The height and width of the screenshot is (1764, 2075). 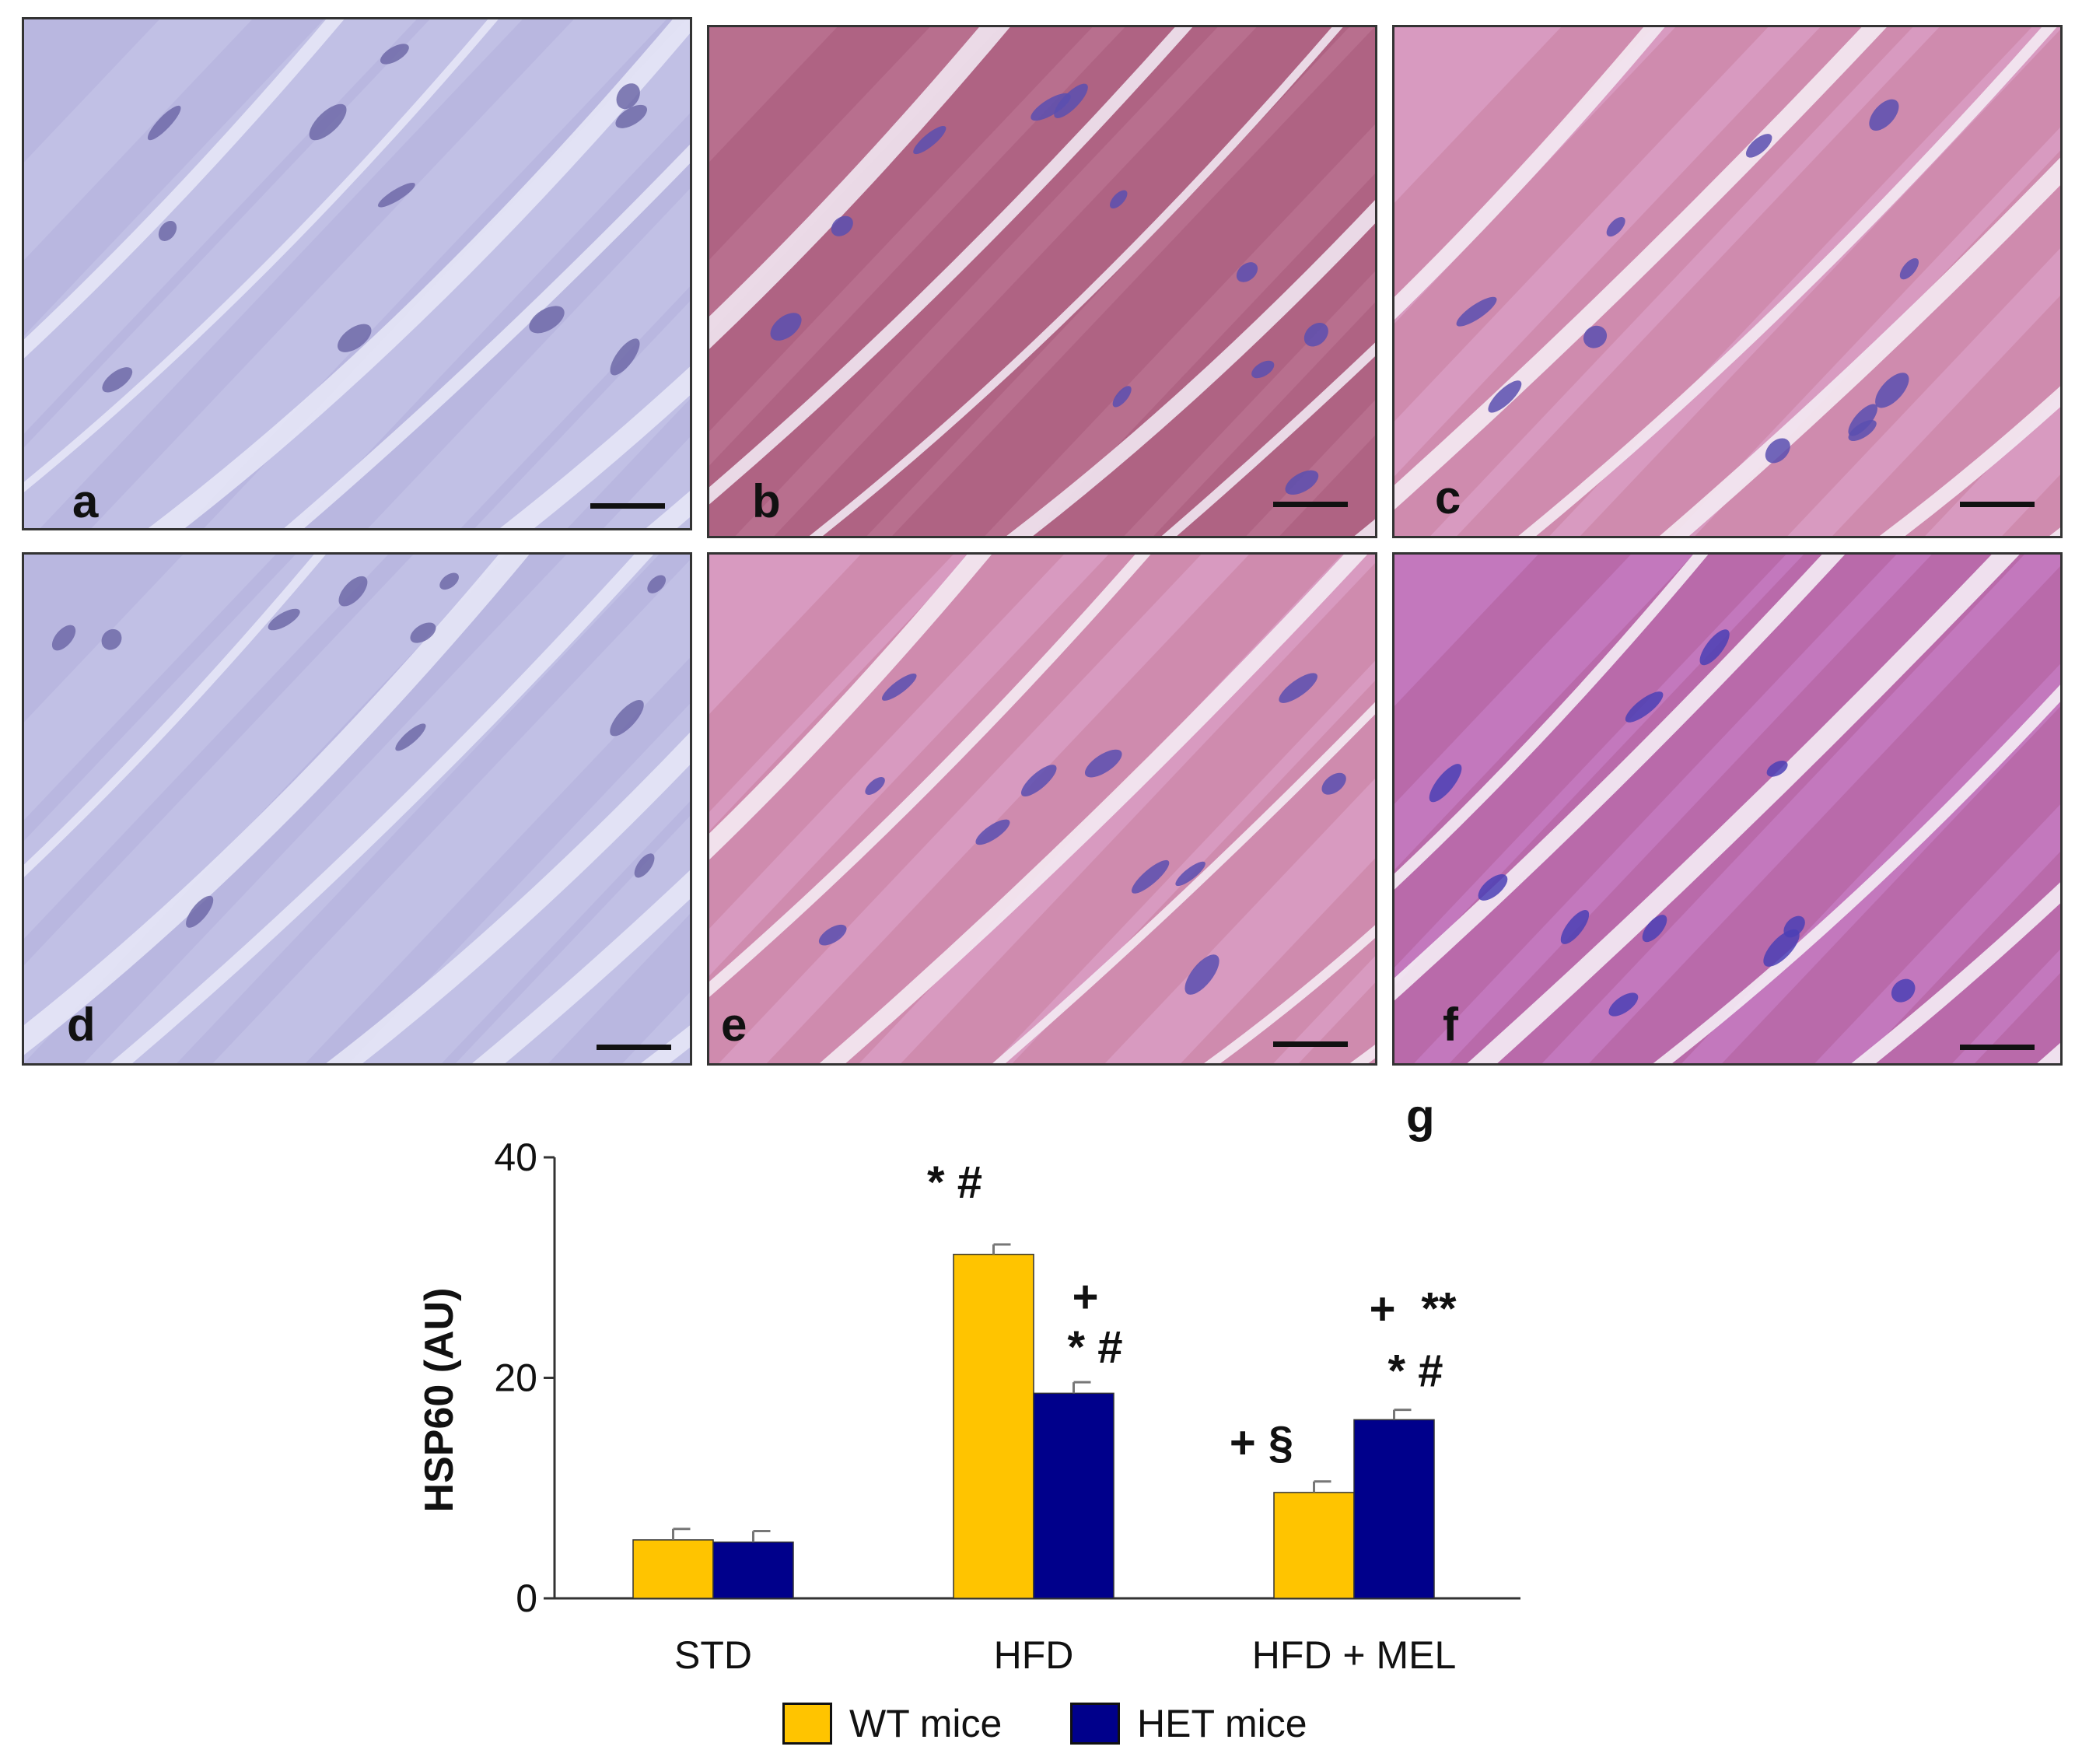 I want to click on micrograph-image-c, so click(x=1727, y=281).